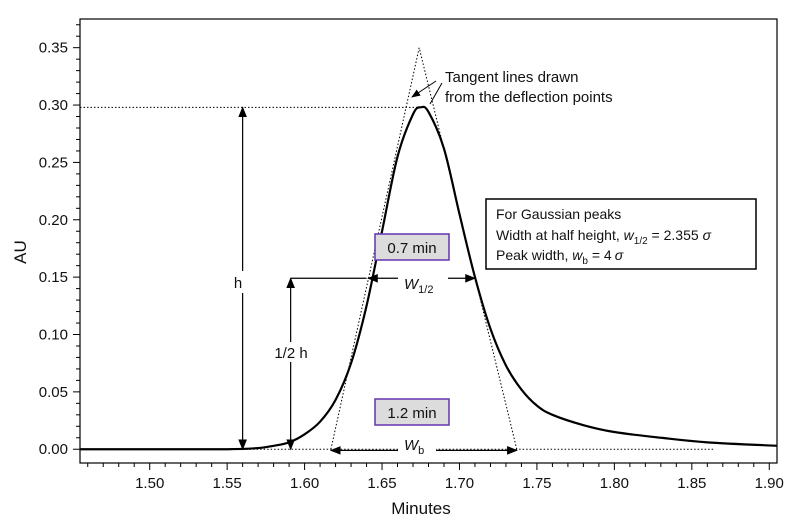 The height and width of the screenshot is (527, 800). I want to click on info-line3-pre: Peak width,, so click(534, 255).